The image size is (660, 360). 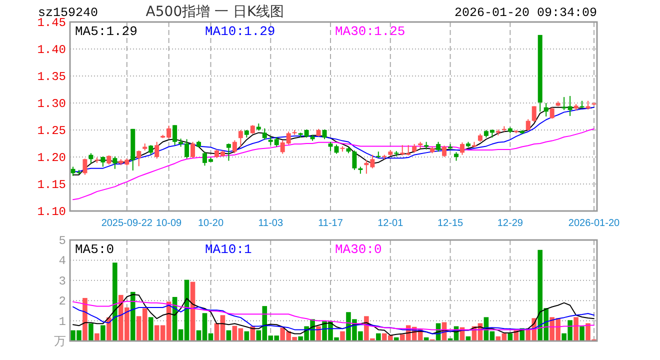 I want to click on x-tick-label: 11-03, so click(x=271, y=223).